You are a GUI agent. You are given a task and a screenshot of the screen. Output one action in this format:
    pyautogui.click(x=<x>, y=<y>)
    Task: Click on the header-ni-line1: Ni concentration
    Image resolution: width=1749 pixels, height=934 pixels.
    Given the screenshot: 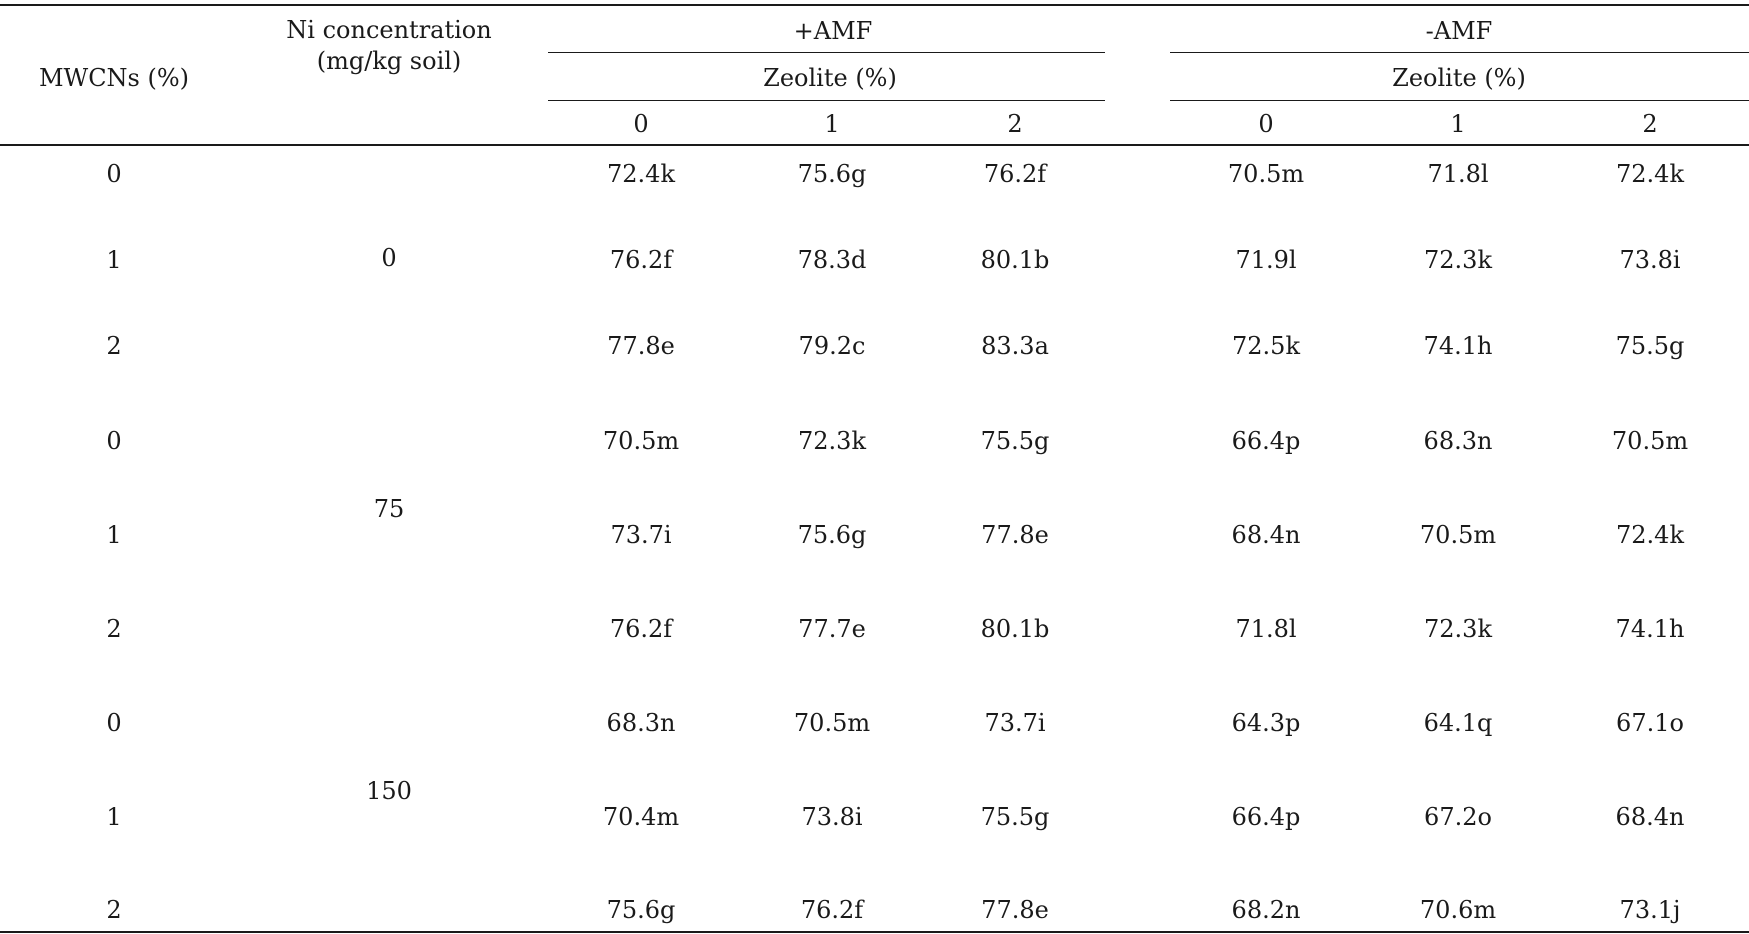 What is the action you would take?
    pyautogui.click(x=389, y=30)
    